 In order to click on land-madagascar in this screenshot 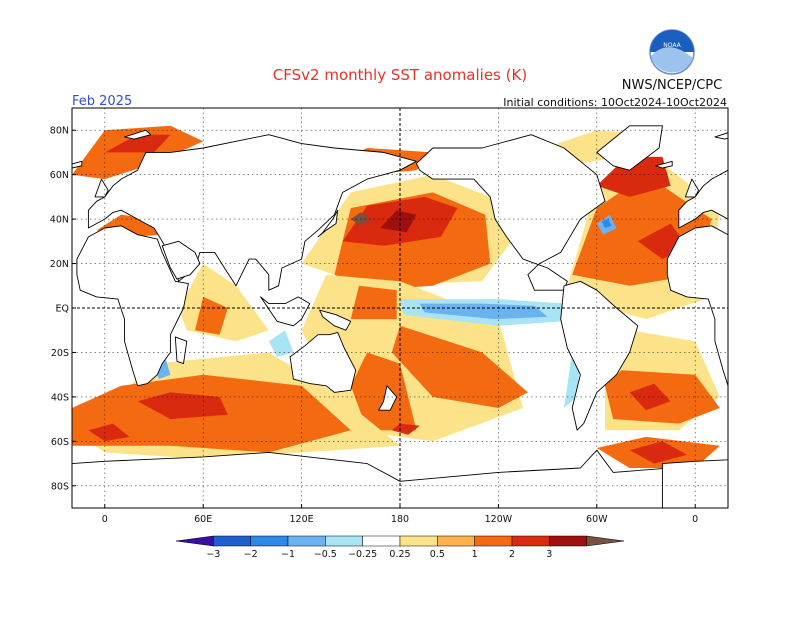, I will do `click(181, 350)`.